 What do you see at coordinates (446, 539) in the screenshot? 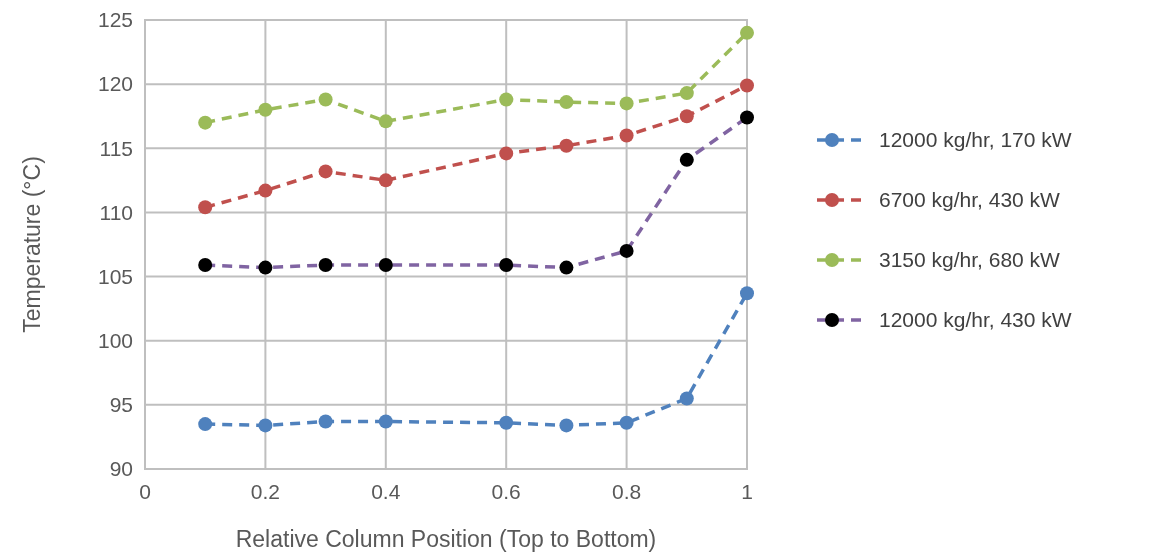
I see `x-axis-title: Relative Column Position (Top to Bottom)` at bounding box center [446, 539].